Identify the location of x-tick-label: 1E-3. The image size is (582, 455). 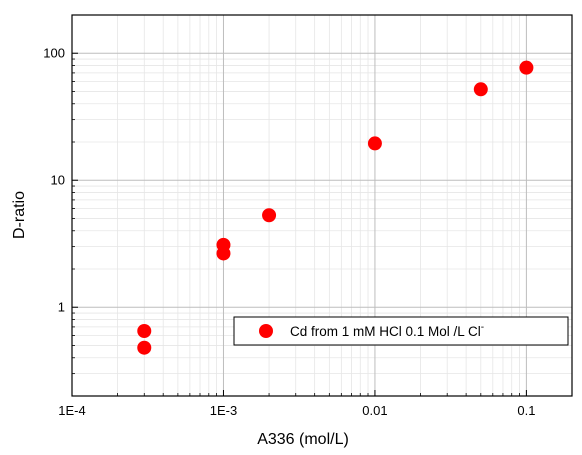
(223, 410).